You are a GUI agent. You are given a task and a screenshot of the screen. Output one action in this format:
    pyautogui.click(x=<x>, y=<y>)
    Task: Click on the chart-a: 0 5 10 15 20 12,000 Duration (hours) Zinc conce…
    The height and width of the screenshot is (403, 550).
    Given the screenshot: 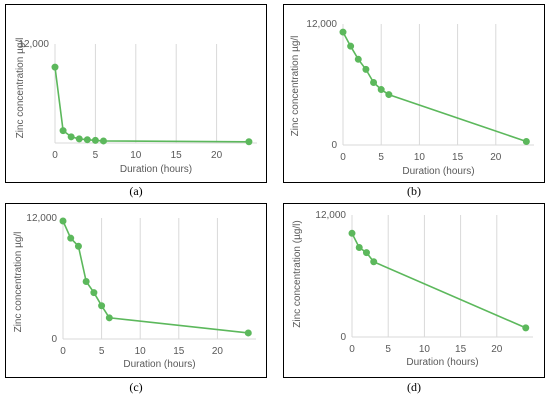 What is the action you would take?
    pyautogui.click(x=136, y=106)
    